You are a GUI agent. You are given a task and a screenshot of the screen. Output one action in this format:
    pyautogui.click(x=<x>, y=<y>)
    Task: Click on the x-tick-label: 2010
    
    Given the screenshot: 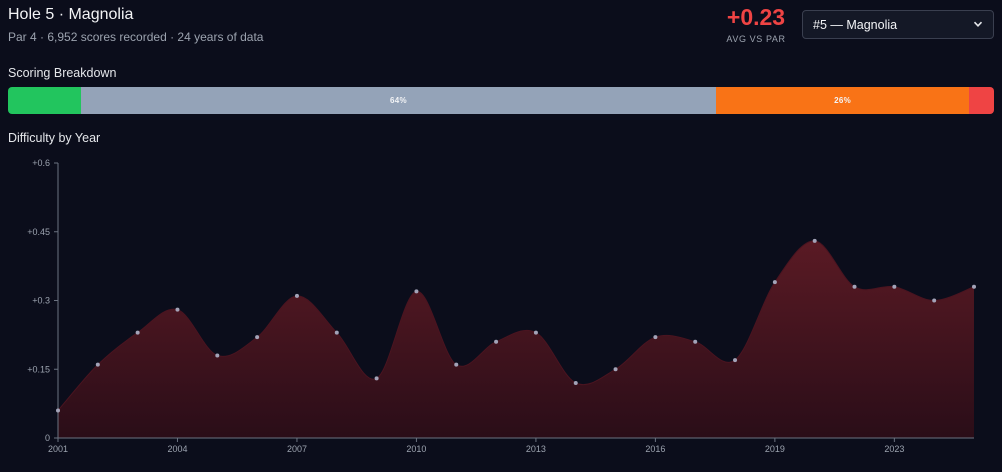 What is the action you would take?
    pyautogui.click(x=416, y=449)
    